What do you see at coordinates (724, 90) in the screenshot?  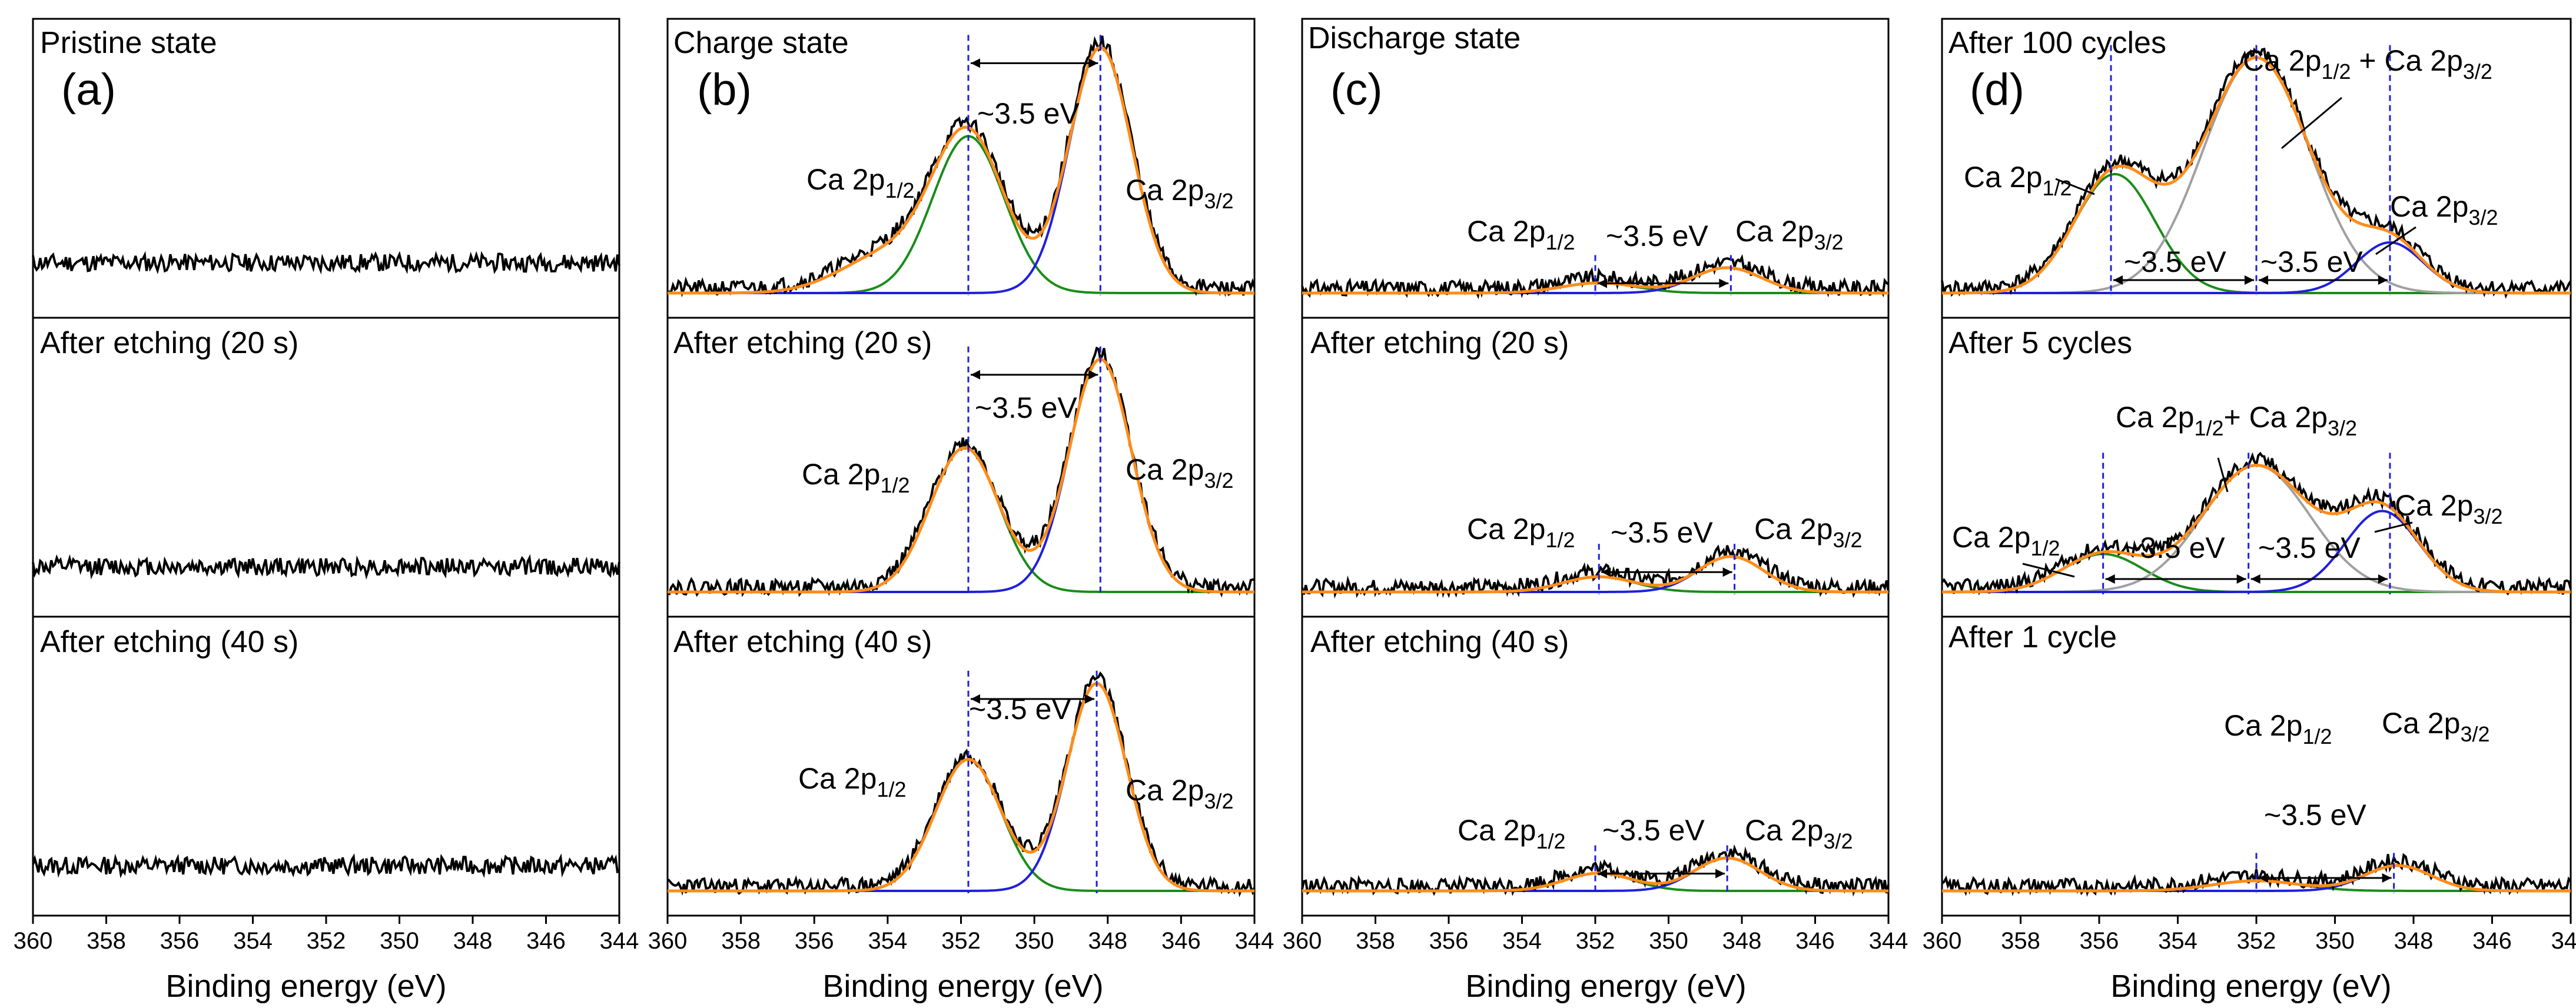 I see `panel-label: (b)` at bounding box center [724, 90].